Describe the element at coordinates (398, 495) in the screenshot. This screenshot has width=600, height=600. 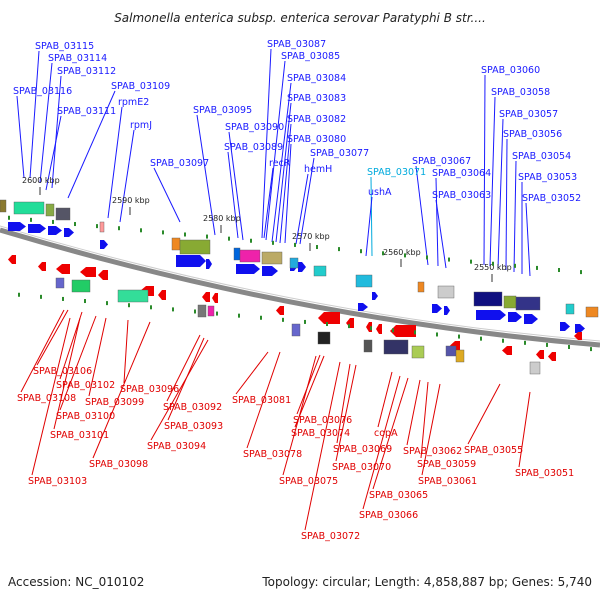
I see `reverse-gene-label: SPAB_03065` at that location.